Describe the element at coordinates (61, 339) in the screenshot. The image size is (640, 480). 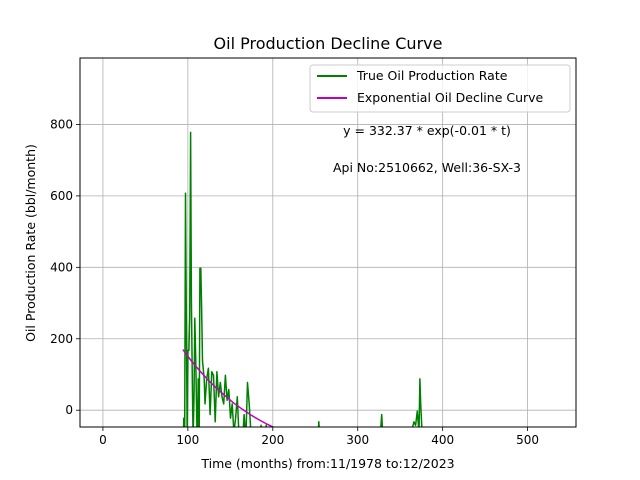
I see `y-tick-label: 200` at that location.